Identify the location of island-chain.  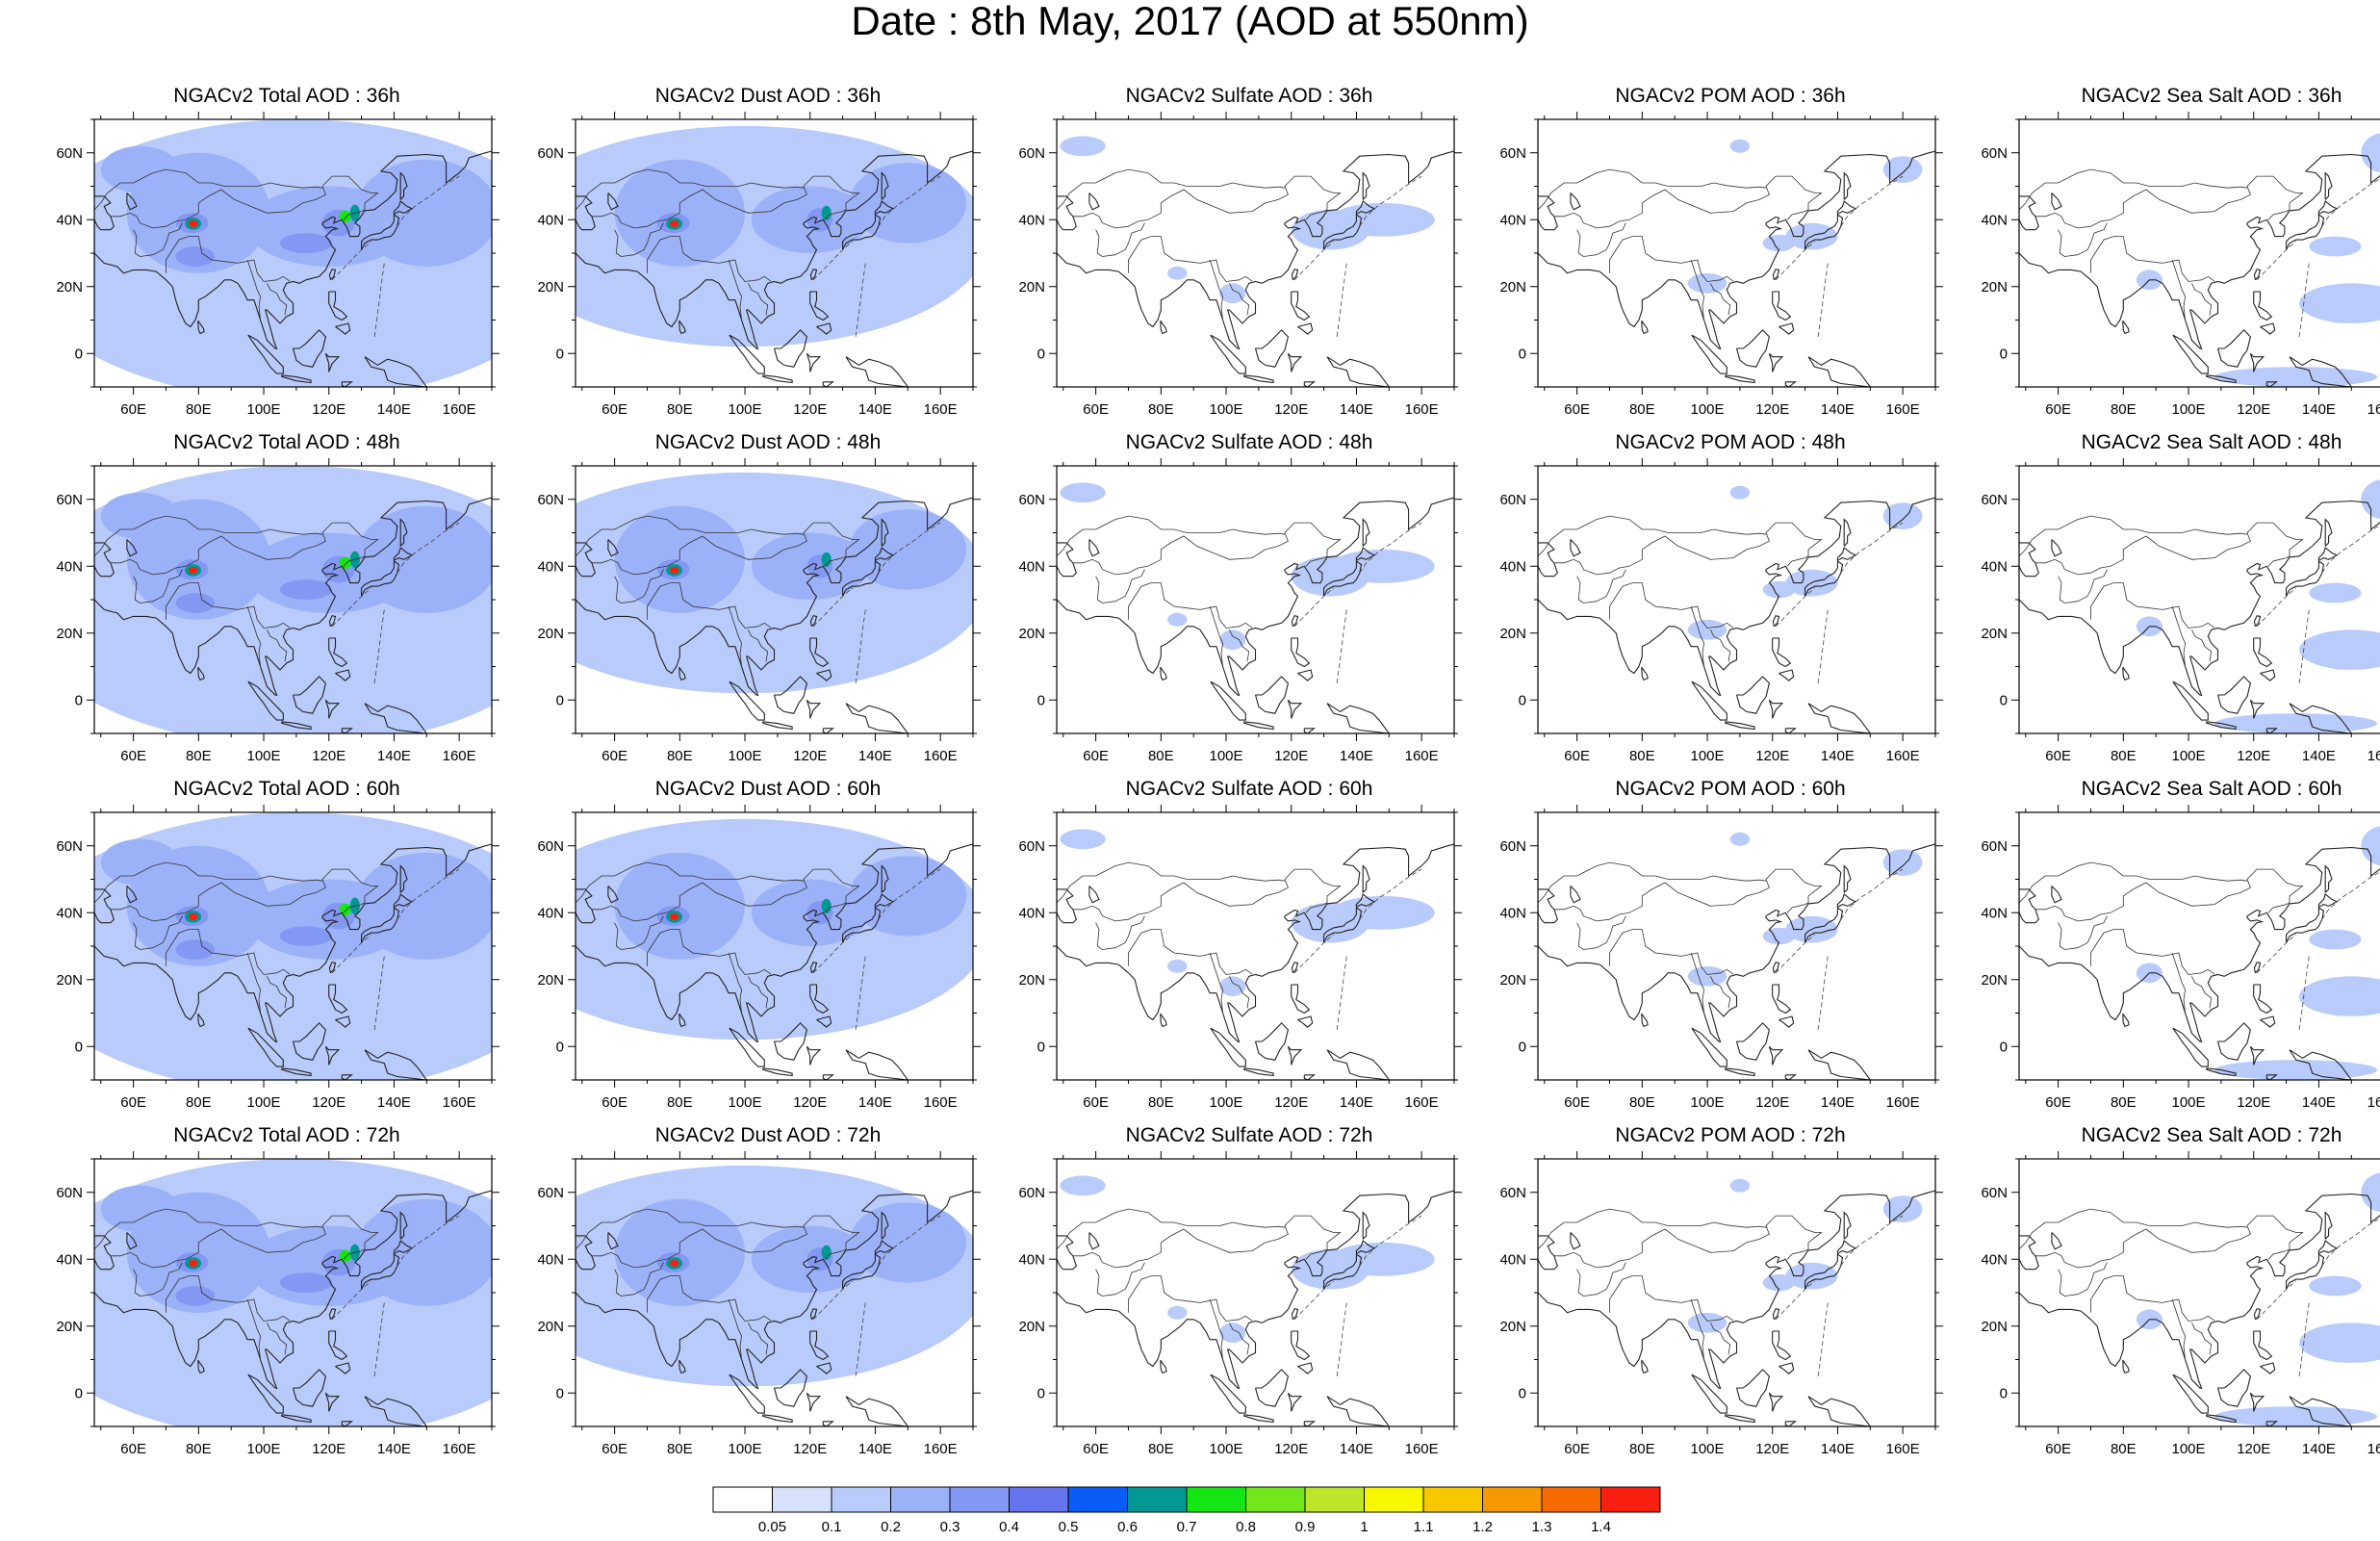
(860, 300).